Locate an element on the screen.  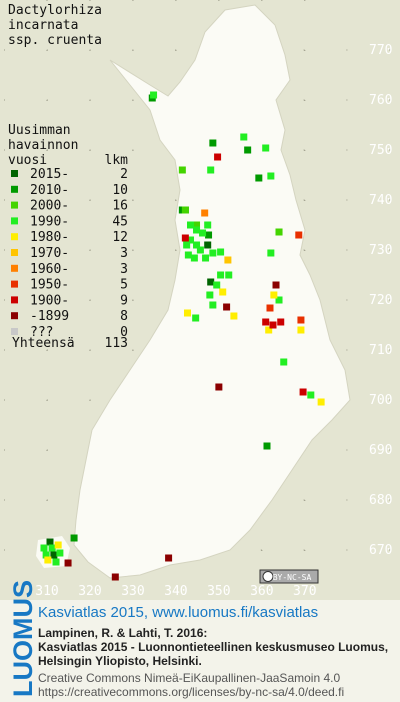
legend-heading: havainnon is located at coordinates (43, 145).